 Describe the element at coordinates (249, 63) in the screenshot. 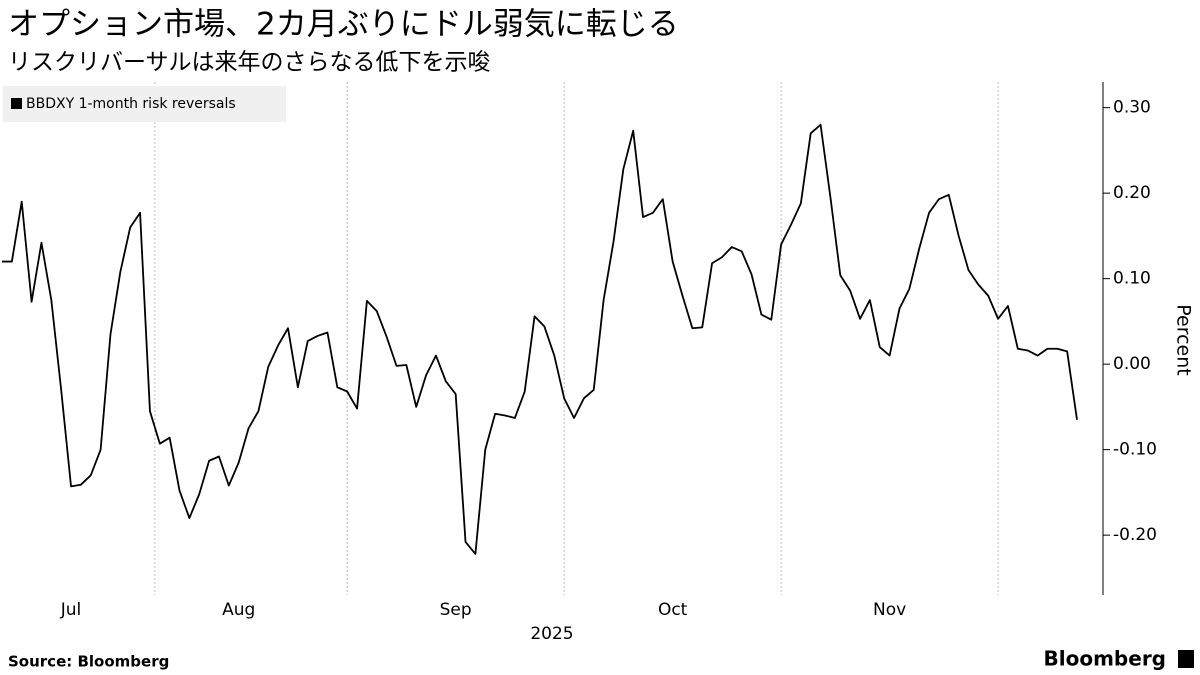

I see `chart-subtitle: リスクリバーサルは来年のさらなる低下を示唆` at that location.